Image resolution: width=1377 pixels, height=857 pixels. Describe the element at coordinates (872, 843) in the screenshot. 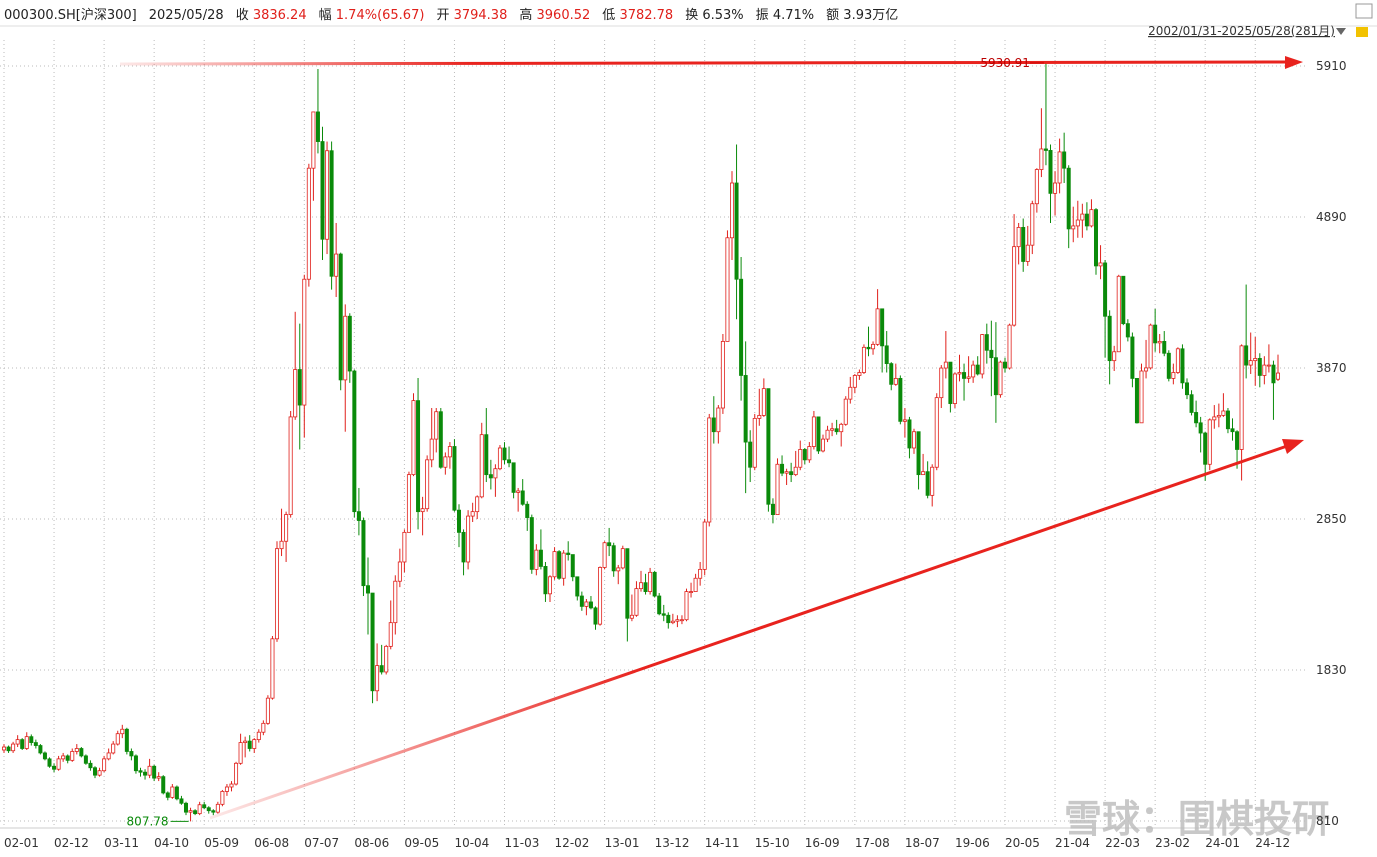

I see `x-tick-label: 17-08` at that location.